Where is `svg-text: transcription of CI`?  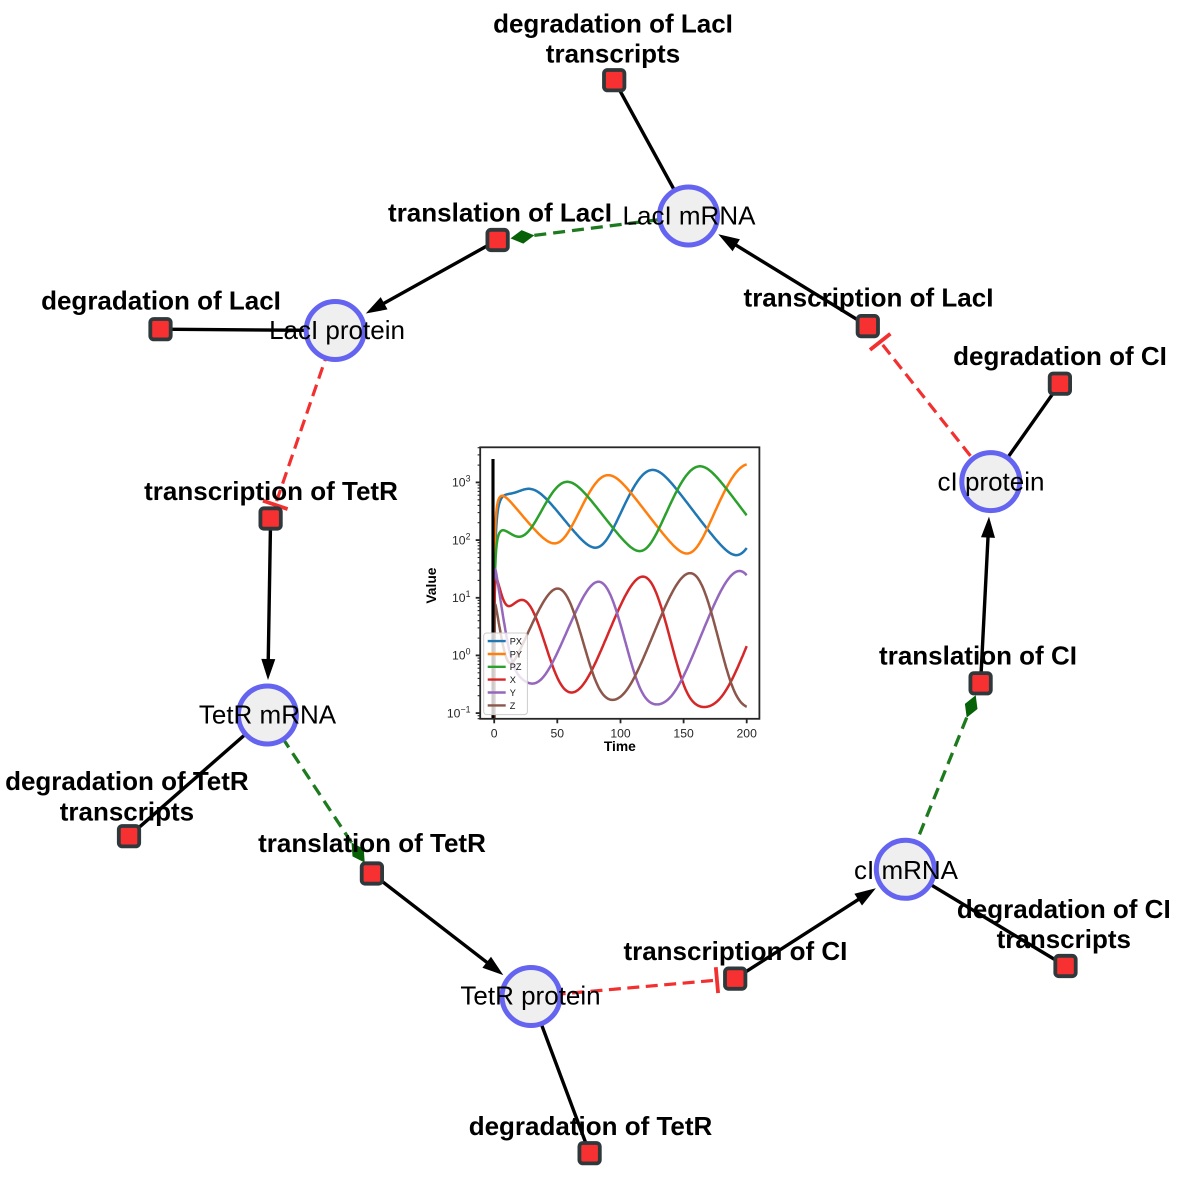 svg-text: transcription of CI is located at coordinates (735, 951).